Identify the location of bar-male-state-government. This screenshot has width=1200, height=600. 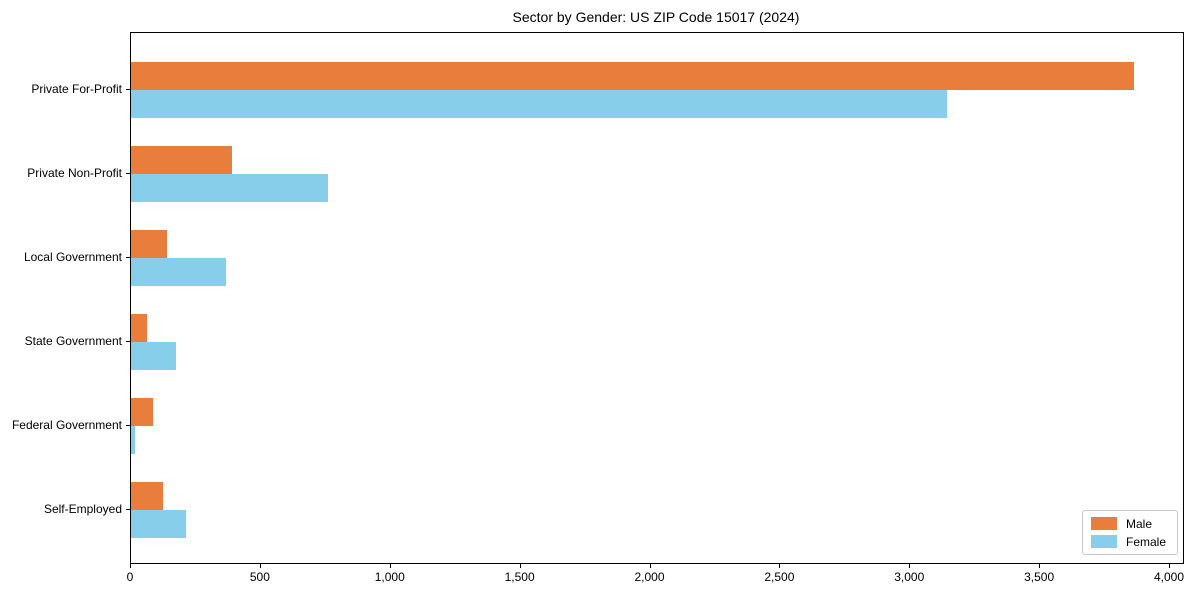
(139, 327).